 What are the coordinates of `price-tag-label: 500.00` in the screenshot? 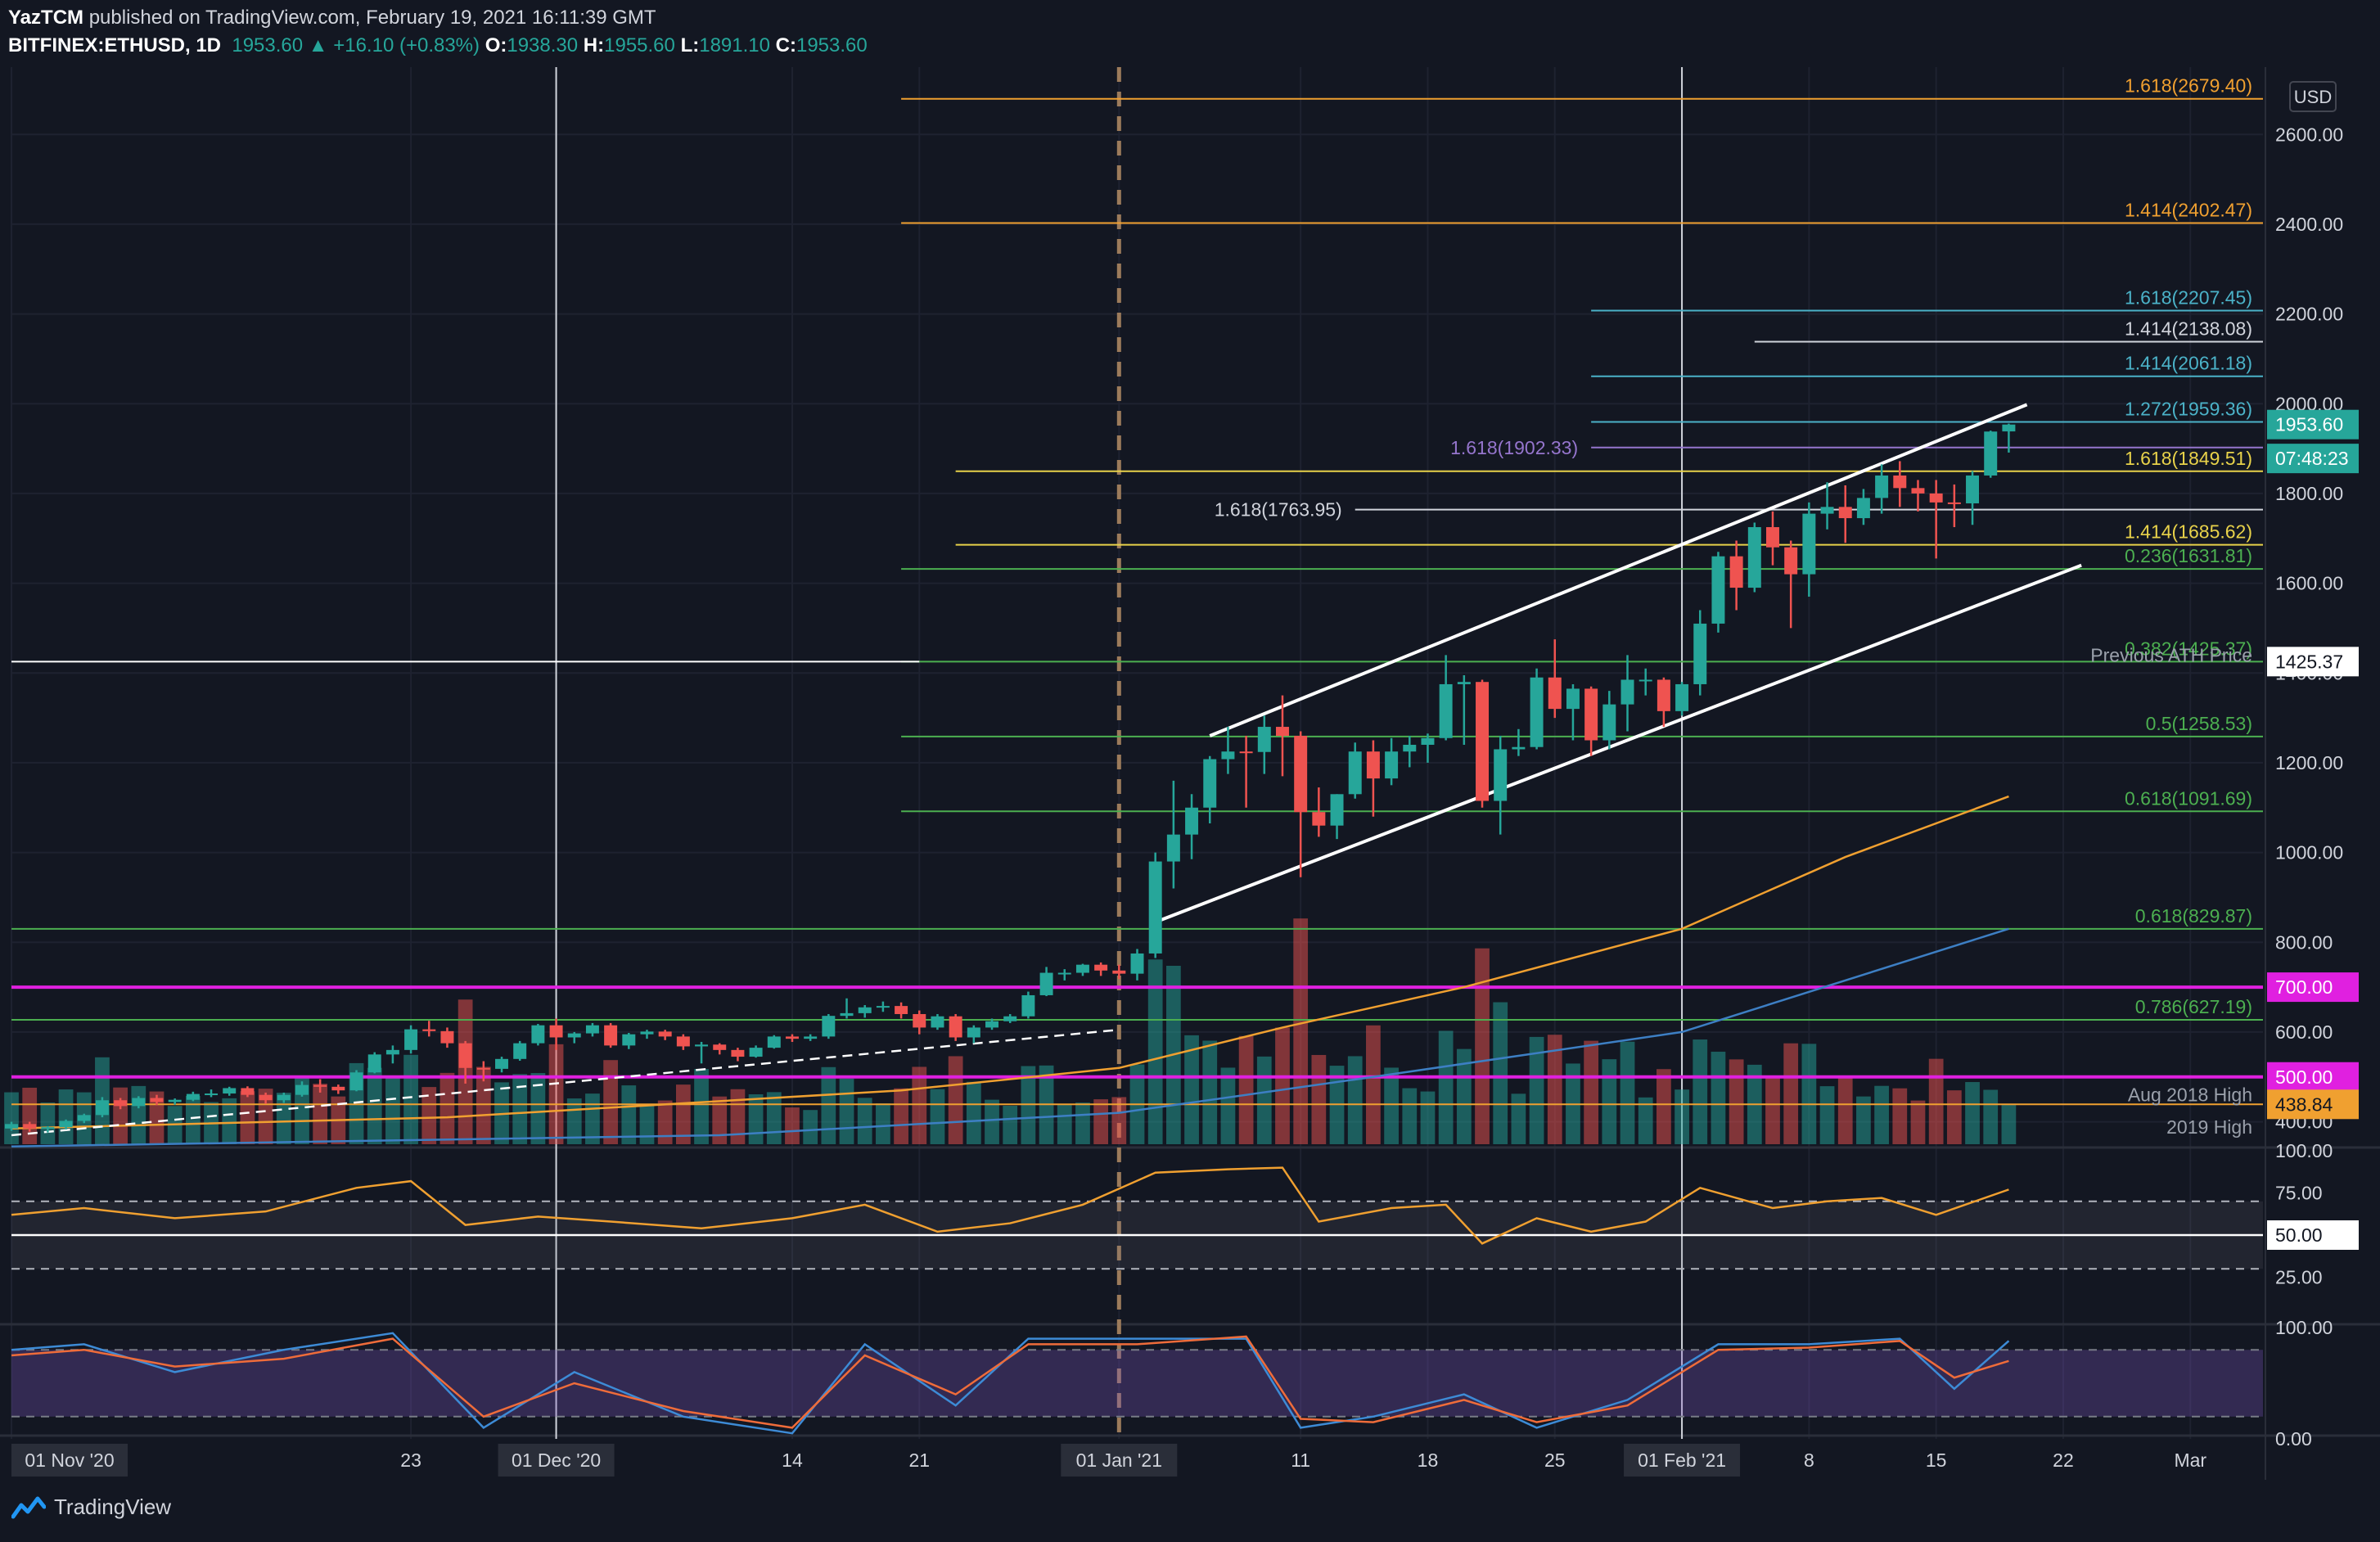 It's located at (2304, 1077).